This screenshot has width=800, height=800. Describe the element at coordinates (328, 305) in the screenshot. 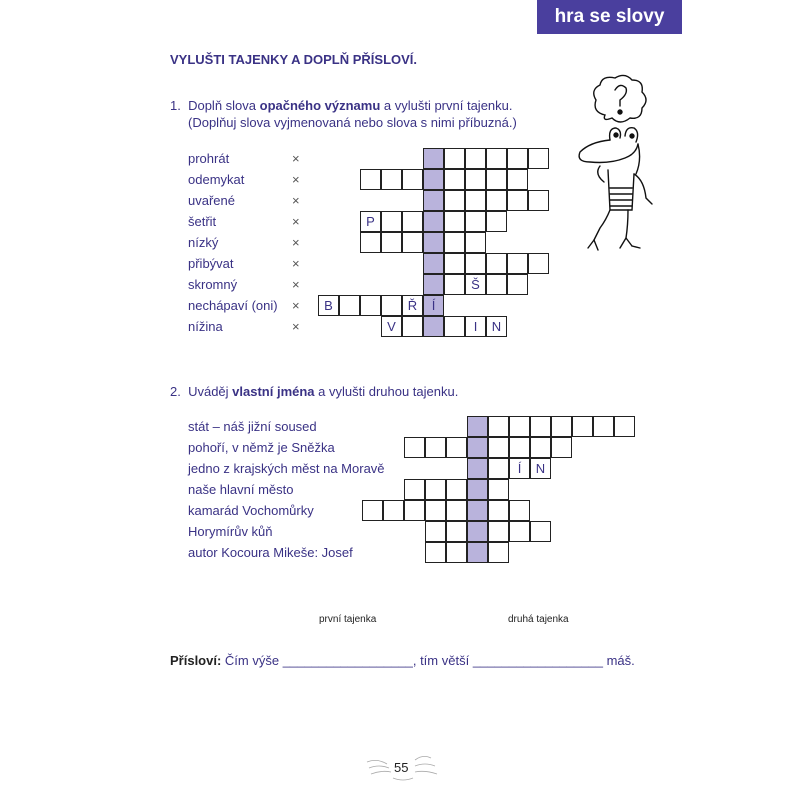

I see `crossword-cell: B` at that location.